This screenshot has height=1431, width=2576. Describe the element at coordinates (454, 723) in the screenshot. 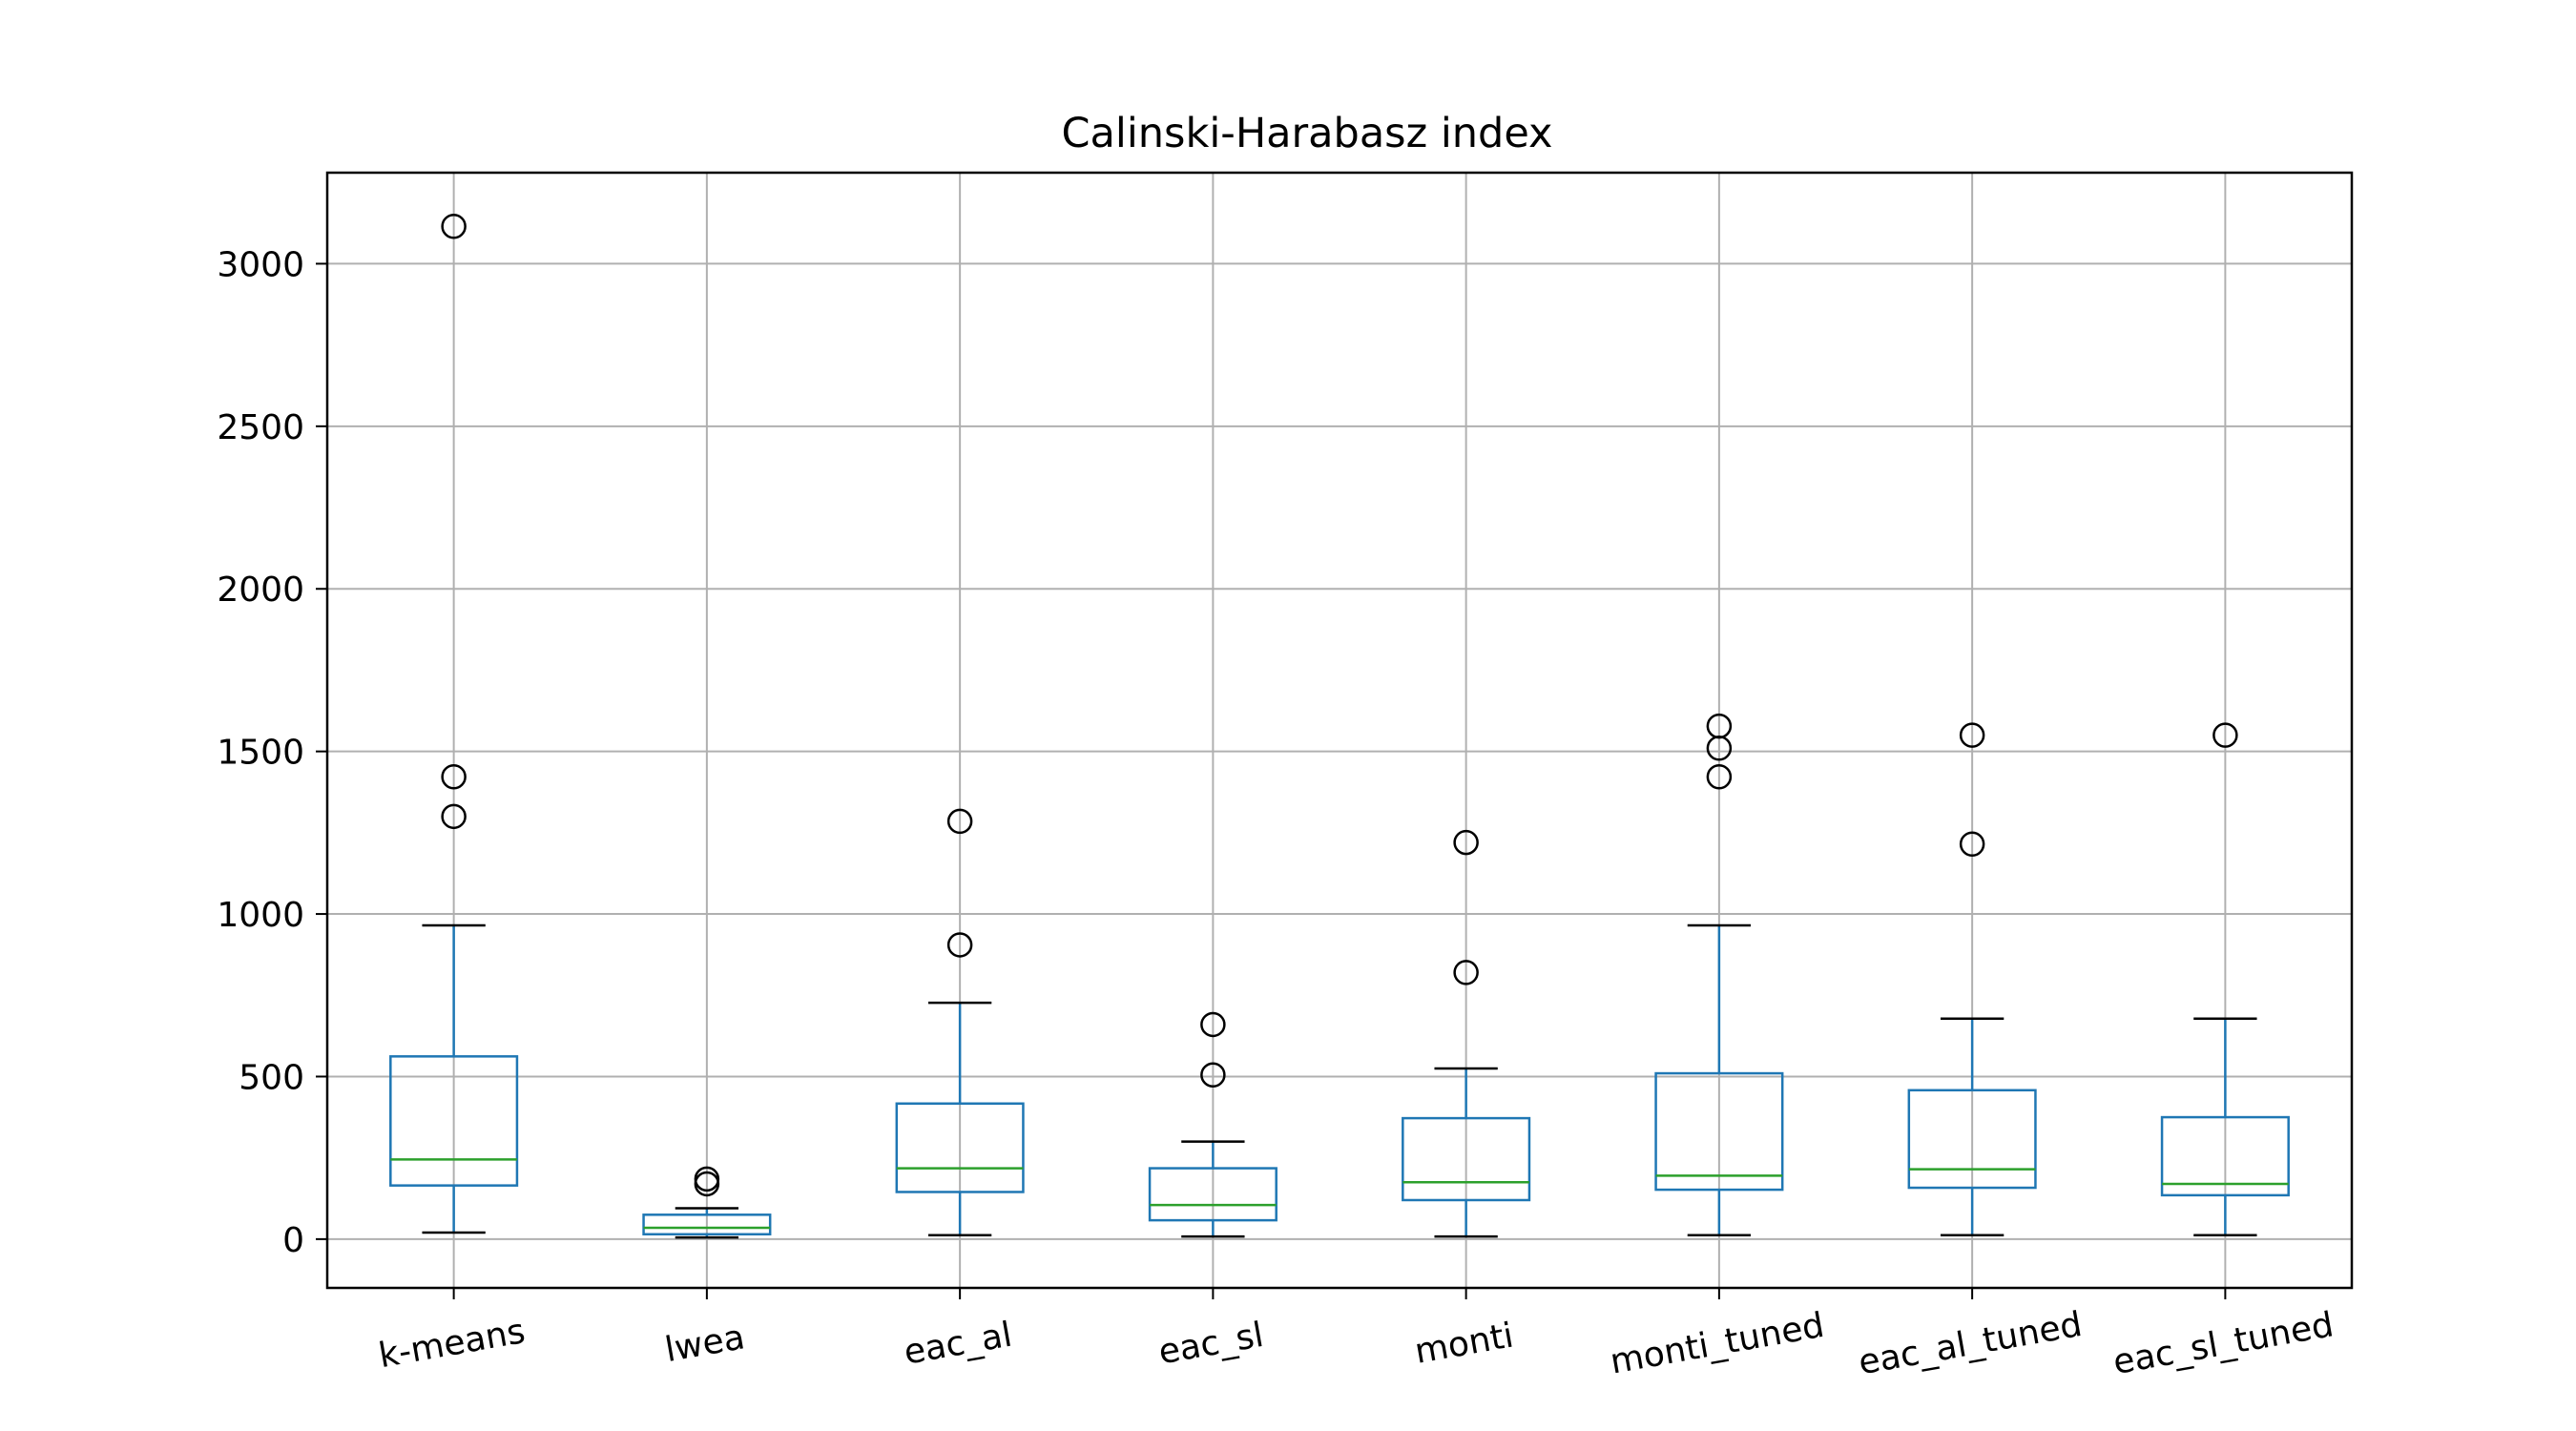

I see `box-group-k-means` at that location.